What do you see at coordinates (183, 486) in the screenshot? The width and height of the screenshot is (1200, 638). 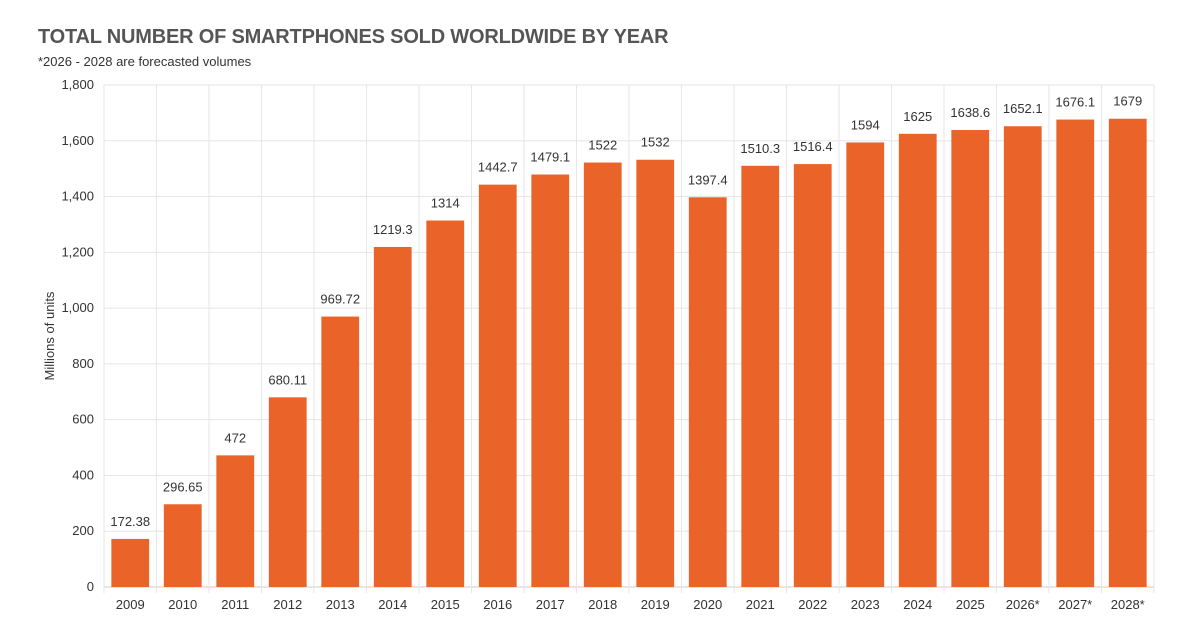 I see `data-label: 296.65` at bounding box center [183, 486].